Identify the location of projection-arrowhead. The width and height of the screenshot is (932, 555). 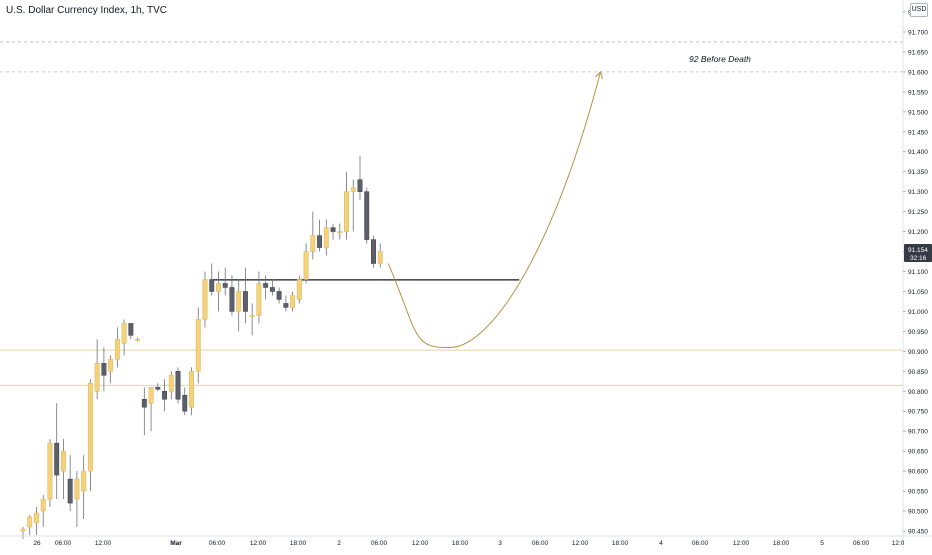
(599, 75).